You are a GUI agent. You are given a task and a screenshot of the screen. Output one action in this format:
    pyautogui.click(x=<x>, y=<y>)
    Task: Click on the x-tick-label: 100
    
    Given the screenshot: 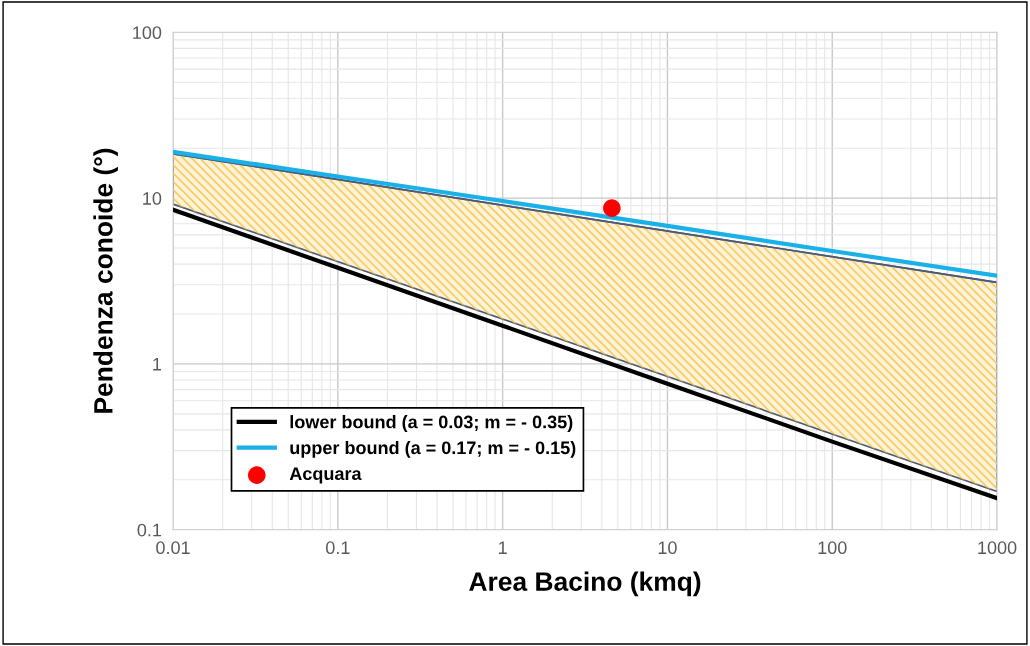 What is the action you would take?
    pyautogui.click(x=832, y=548)
    